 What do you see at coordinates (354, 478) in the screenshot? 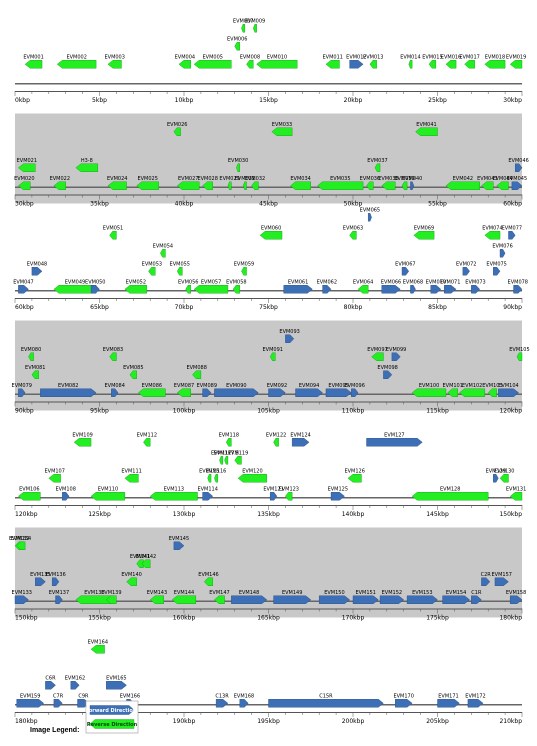
I see `gene-evm126` at bounding box center [354, 478].